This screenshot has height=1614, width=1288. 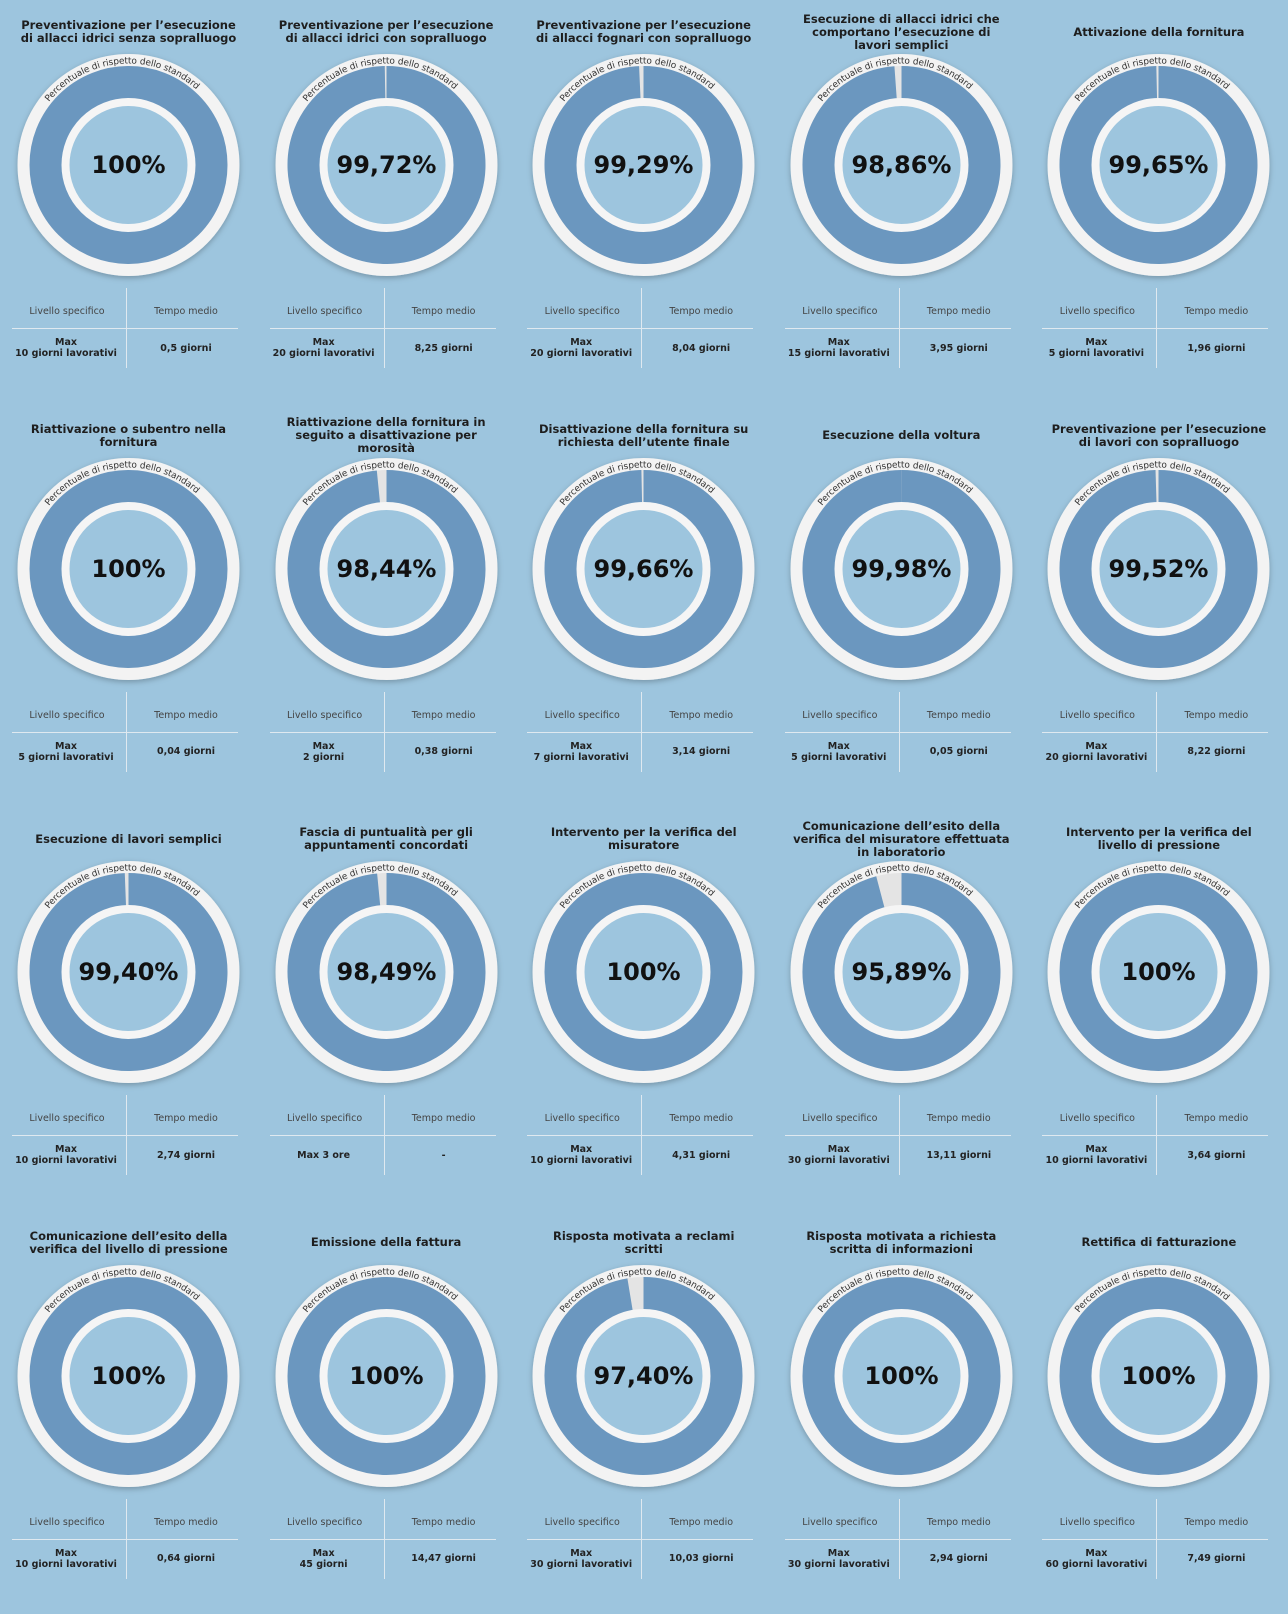 What do you see at coordinates (186, 348) in the screenshot?
I see `table-value: 0,5 giorni` at bounding box center [186, 348].